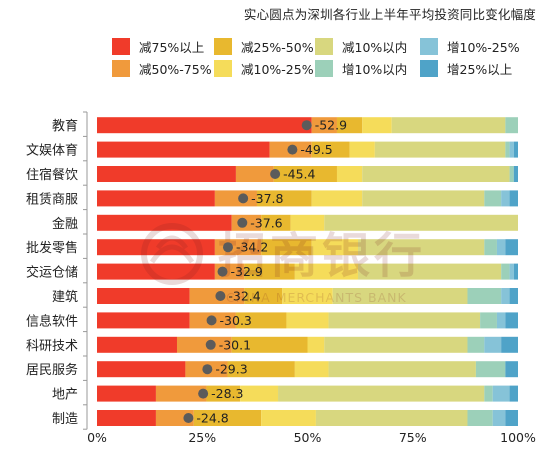 The image size is (550, 451). What do you see at coordinates (247, 271) in the screenshot?
I see `avg-change-label: -32.9` at bounding box center [247, 271].